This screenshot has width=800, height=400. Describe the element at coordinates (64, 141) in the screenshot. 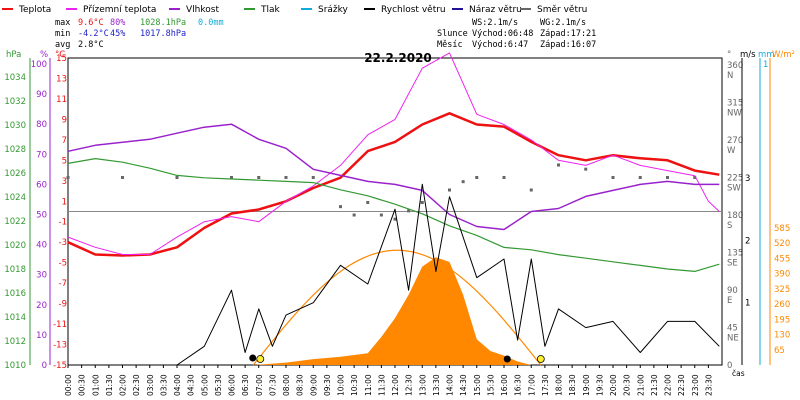

I see `degc-tick-4: 7` at that location.